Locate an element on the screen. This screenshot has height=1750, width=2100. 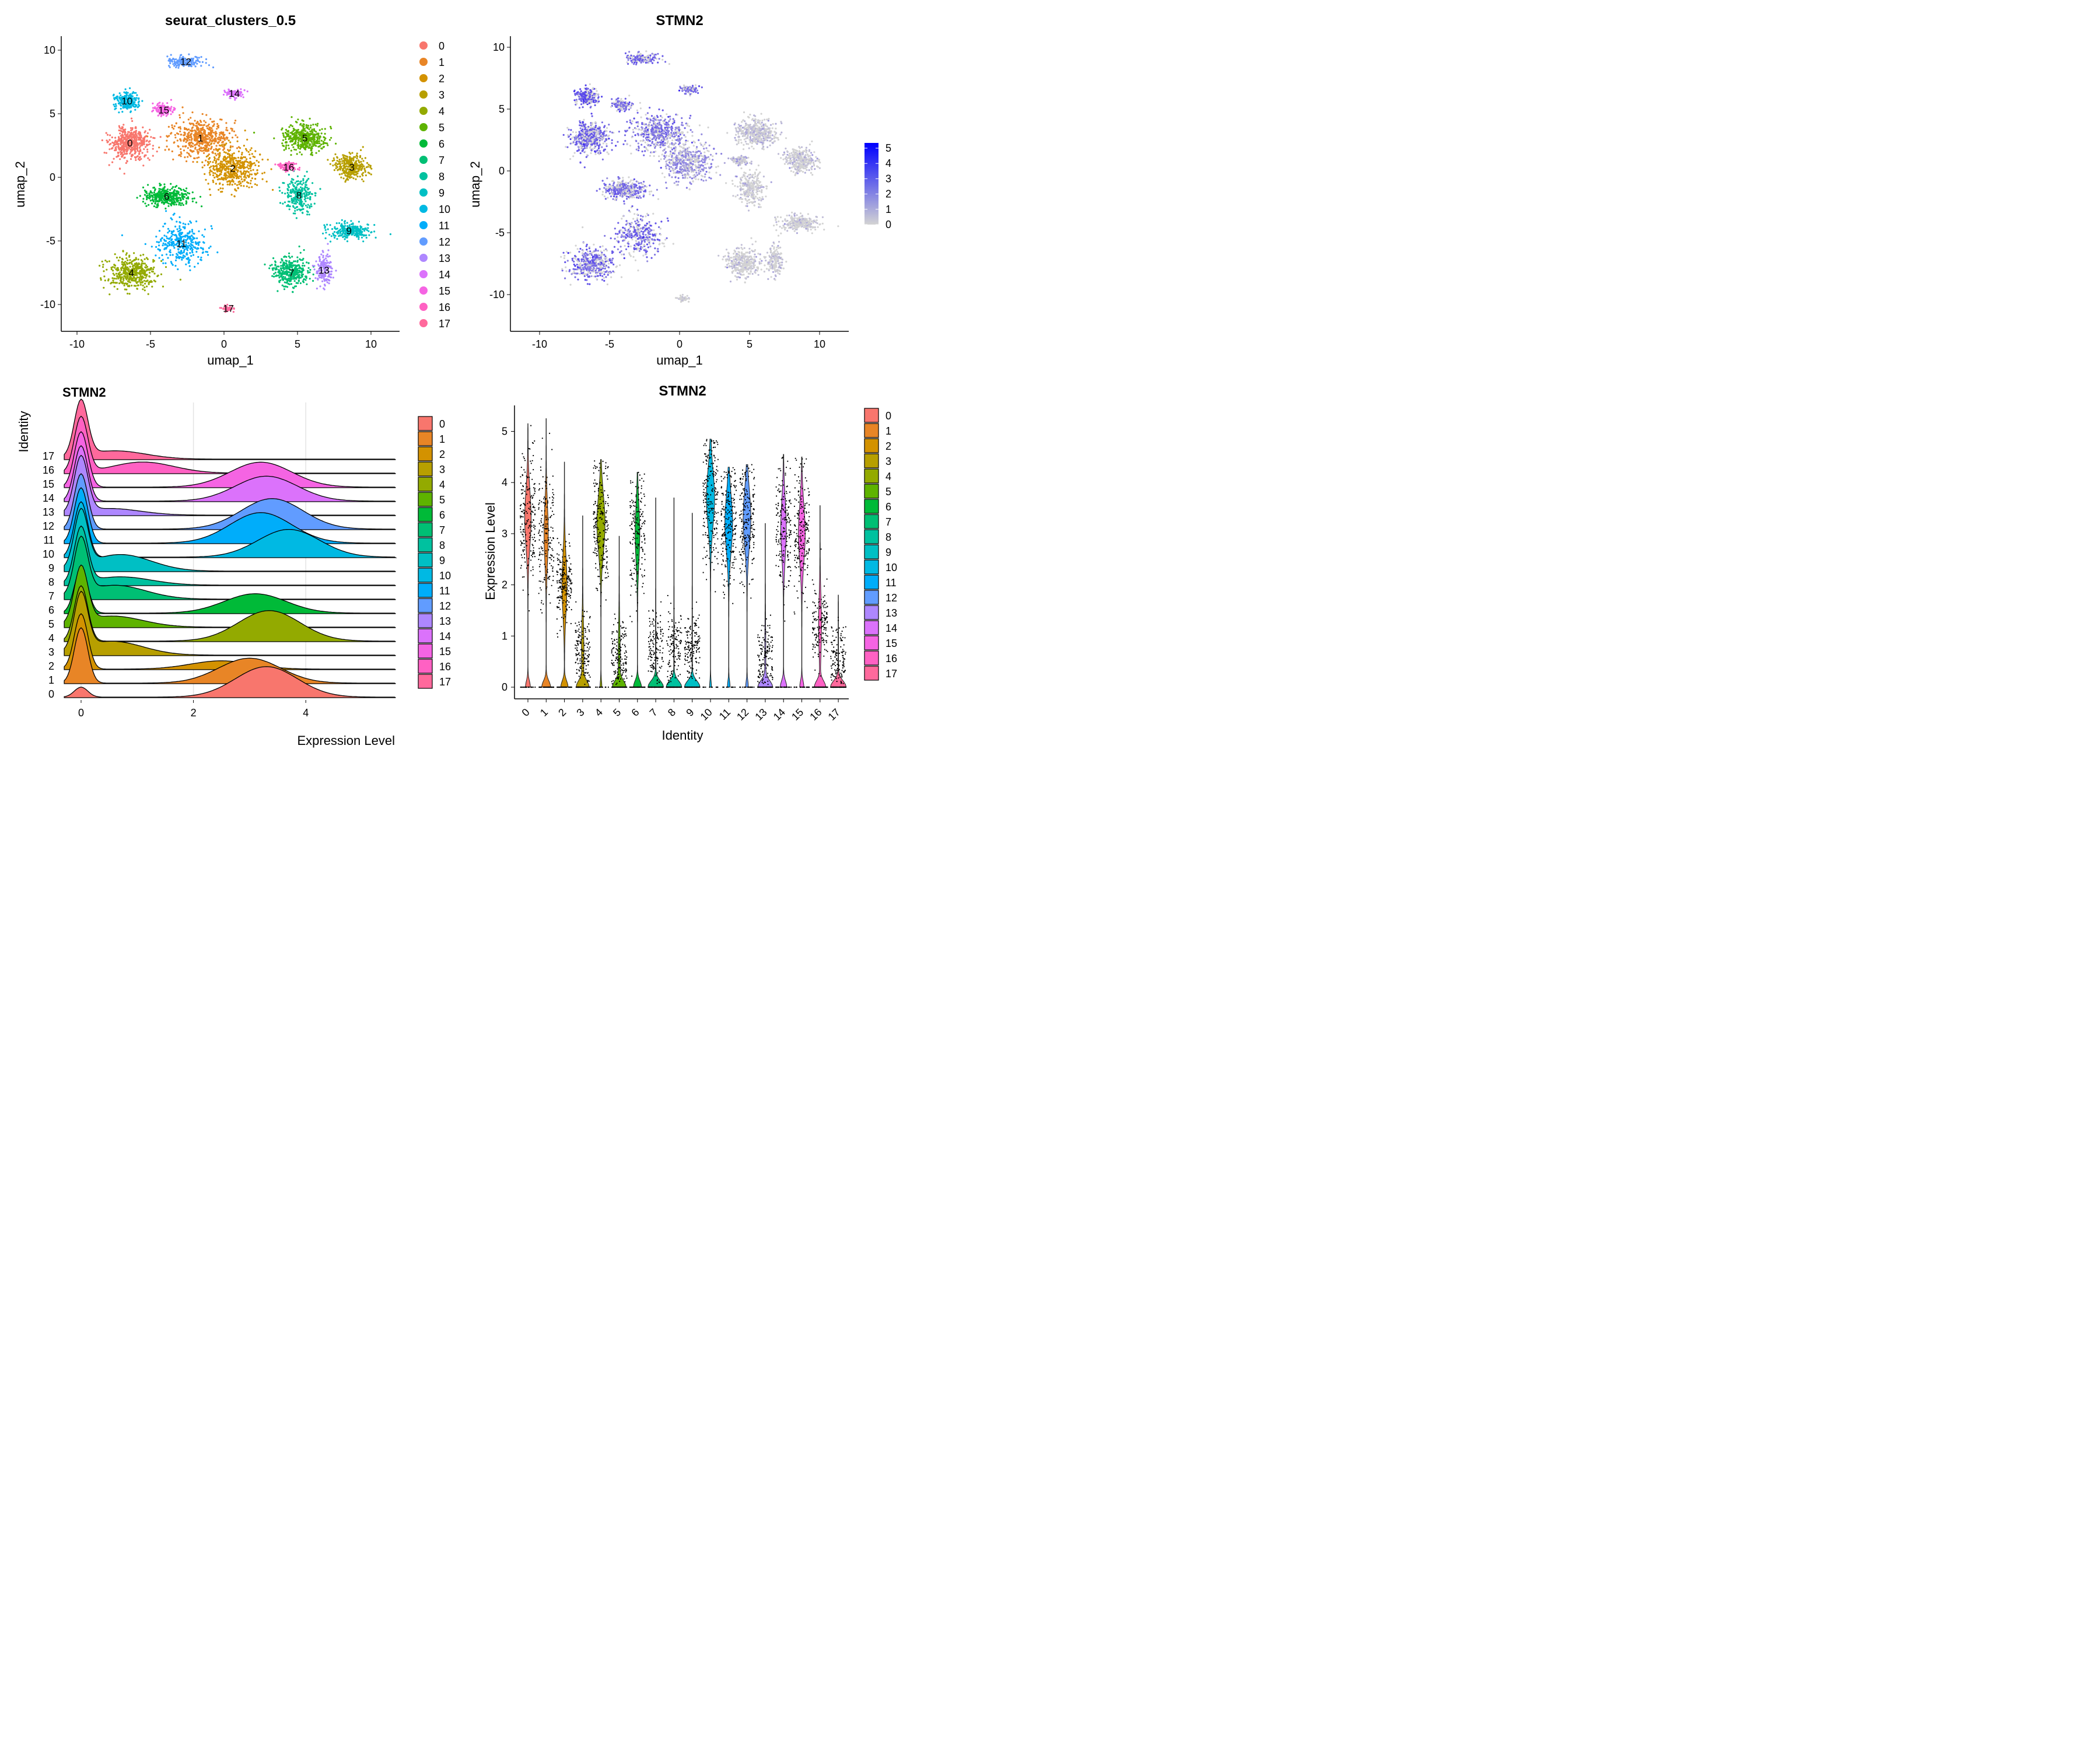
legend-label-8: 8 is located at coordinates (441, 177).